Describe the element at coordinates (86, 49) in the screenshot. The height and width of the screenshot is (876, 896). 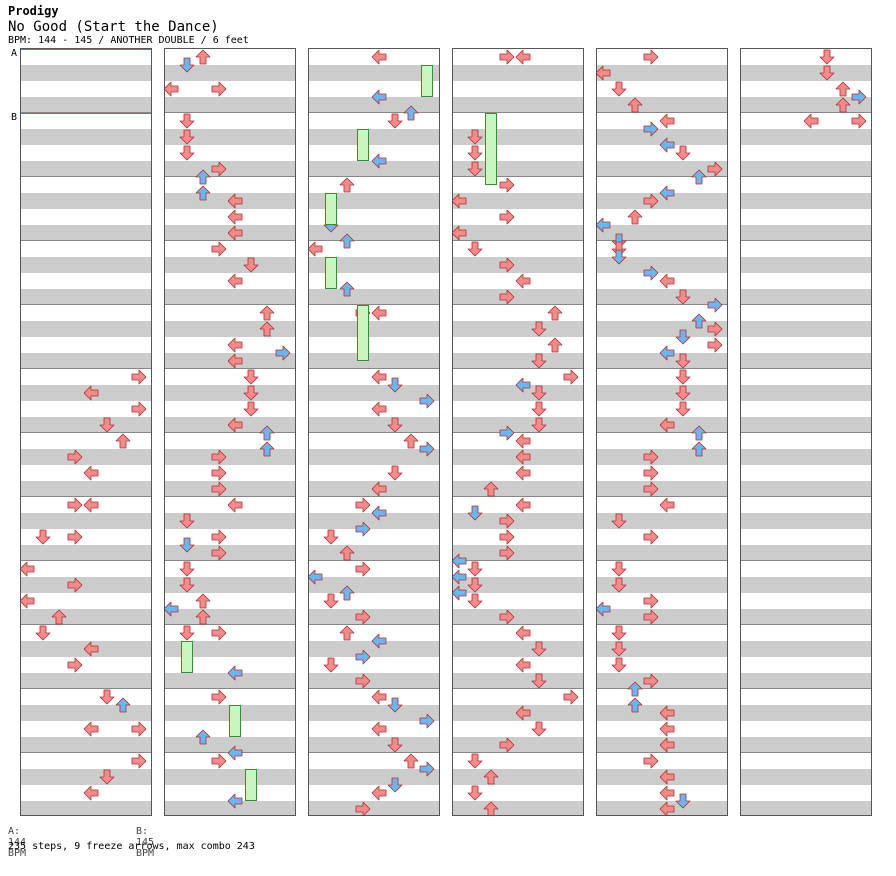
I see `bpm-change-line` at that location.